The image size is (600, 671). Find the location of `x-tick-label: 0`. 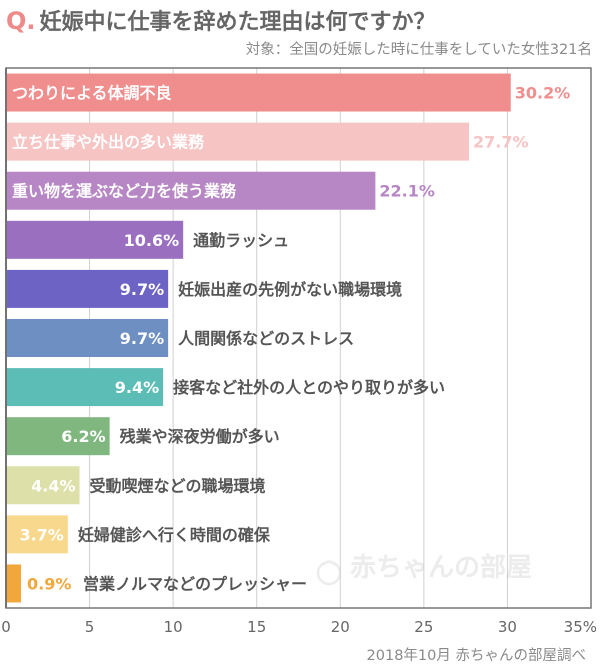

x-tick-label: 0 is located at coordinates (6, 627).